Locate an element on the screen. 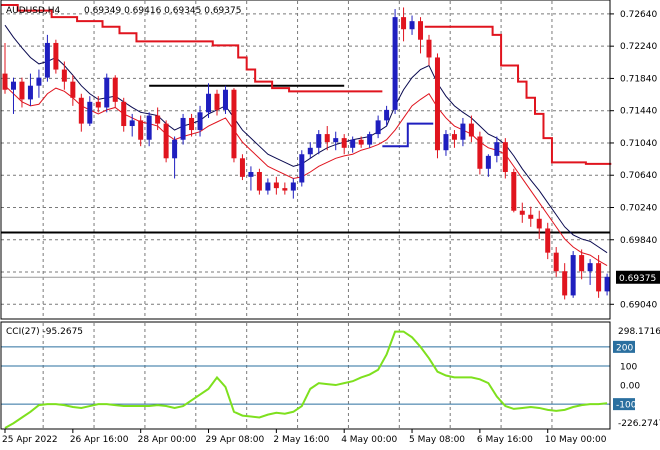 This screenshot has height=450, width=660. current-price-tag-bg is located at coordinates (638, 277).